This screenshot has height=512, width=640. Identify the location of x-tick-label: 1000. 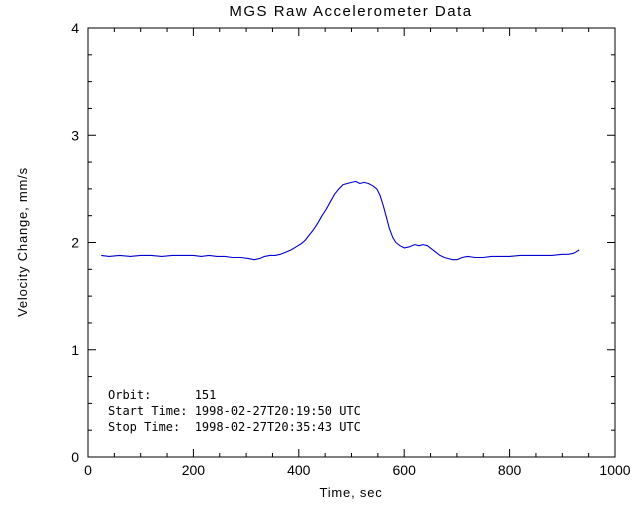
(614, 470).